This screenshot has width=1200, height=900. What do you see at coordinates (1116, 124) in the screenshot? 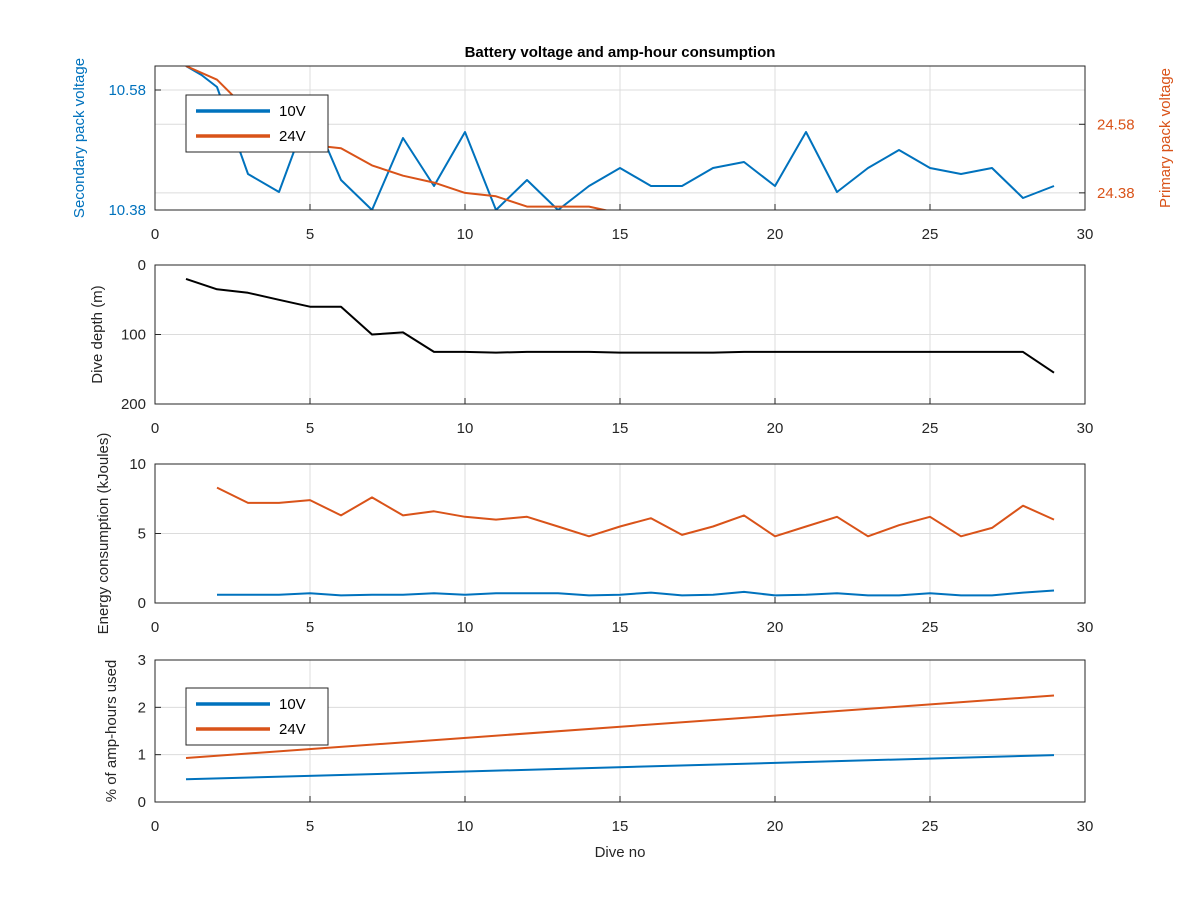
I see `y2-tick-label: 24.58` at bounding box center [1116, 124].